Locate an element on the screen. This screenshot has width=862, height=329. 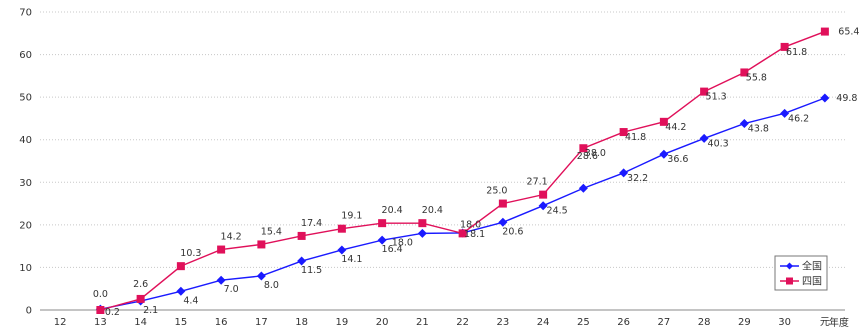
y-tick-label: 10 is located at coordinates (25, 268).